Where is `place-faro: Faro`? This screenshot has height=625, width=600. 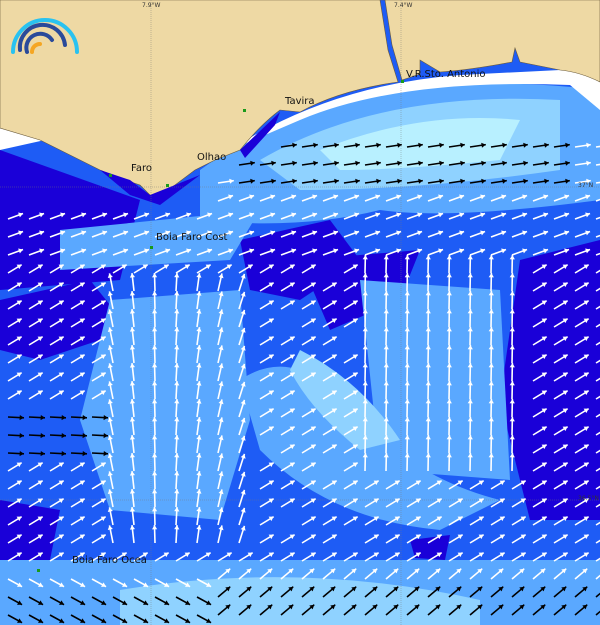 place-faro: Faro is located at coordinates (141, 168).